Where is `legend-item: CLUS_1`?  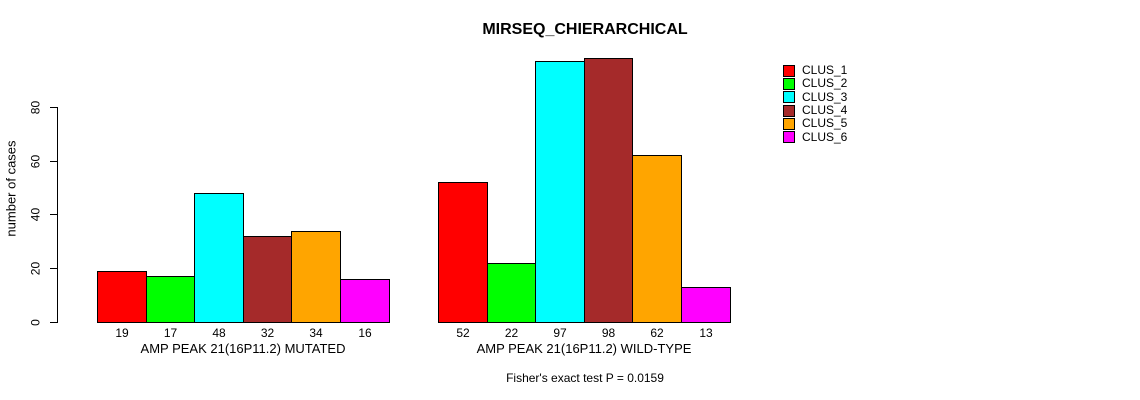
legend-item: CLUS_1 is located at coordinates (815, 70).